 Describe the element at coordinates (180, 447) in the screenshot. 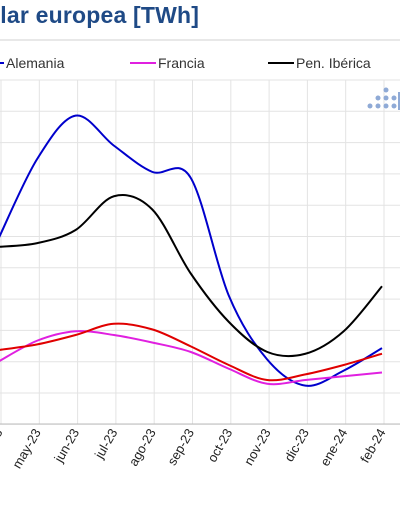

I see `x-tick-label: sep-23` at that location.